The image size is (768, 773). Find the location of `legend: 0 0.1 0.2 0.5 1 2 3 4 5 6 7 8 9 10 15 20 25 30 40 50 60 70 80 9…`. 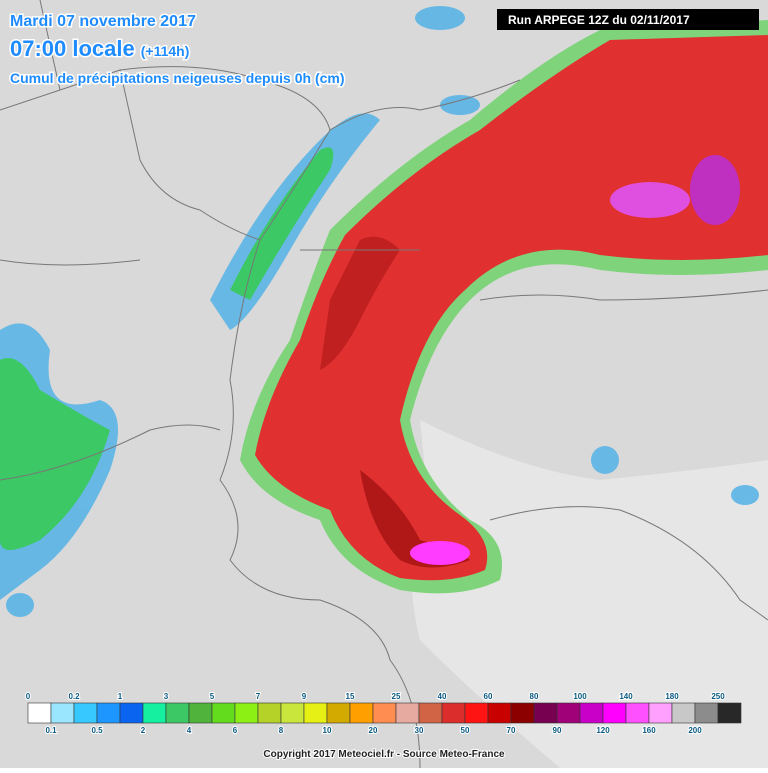

legend: 0 0.1 0.2 0.5 1 2 3 4 5 6 7 8 9 10 15 20 25 30 40 50 60 70 80 9… is located at coordinates (383, 713).